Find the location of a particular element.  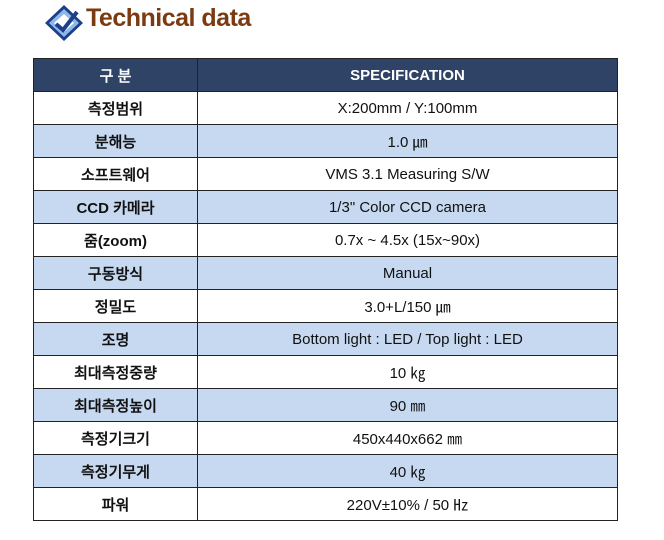

row-value: 1.0 ㎛ is located at coordinates (407, 141).